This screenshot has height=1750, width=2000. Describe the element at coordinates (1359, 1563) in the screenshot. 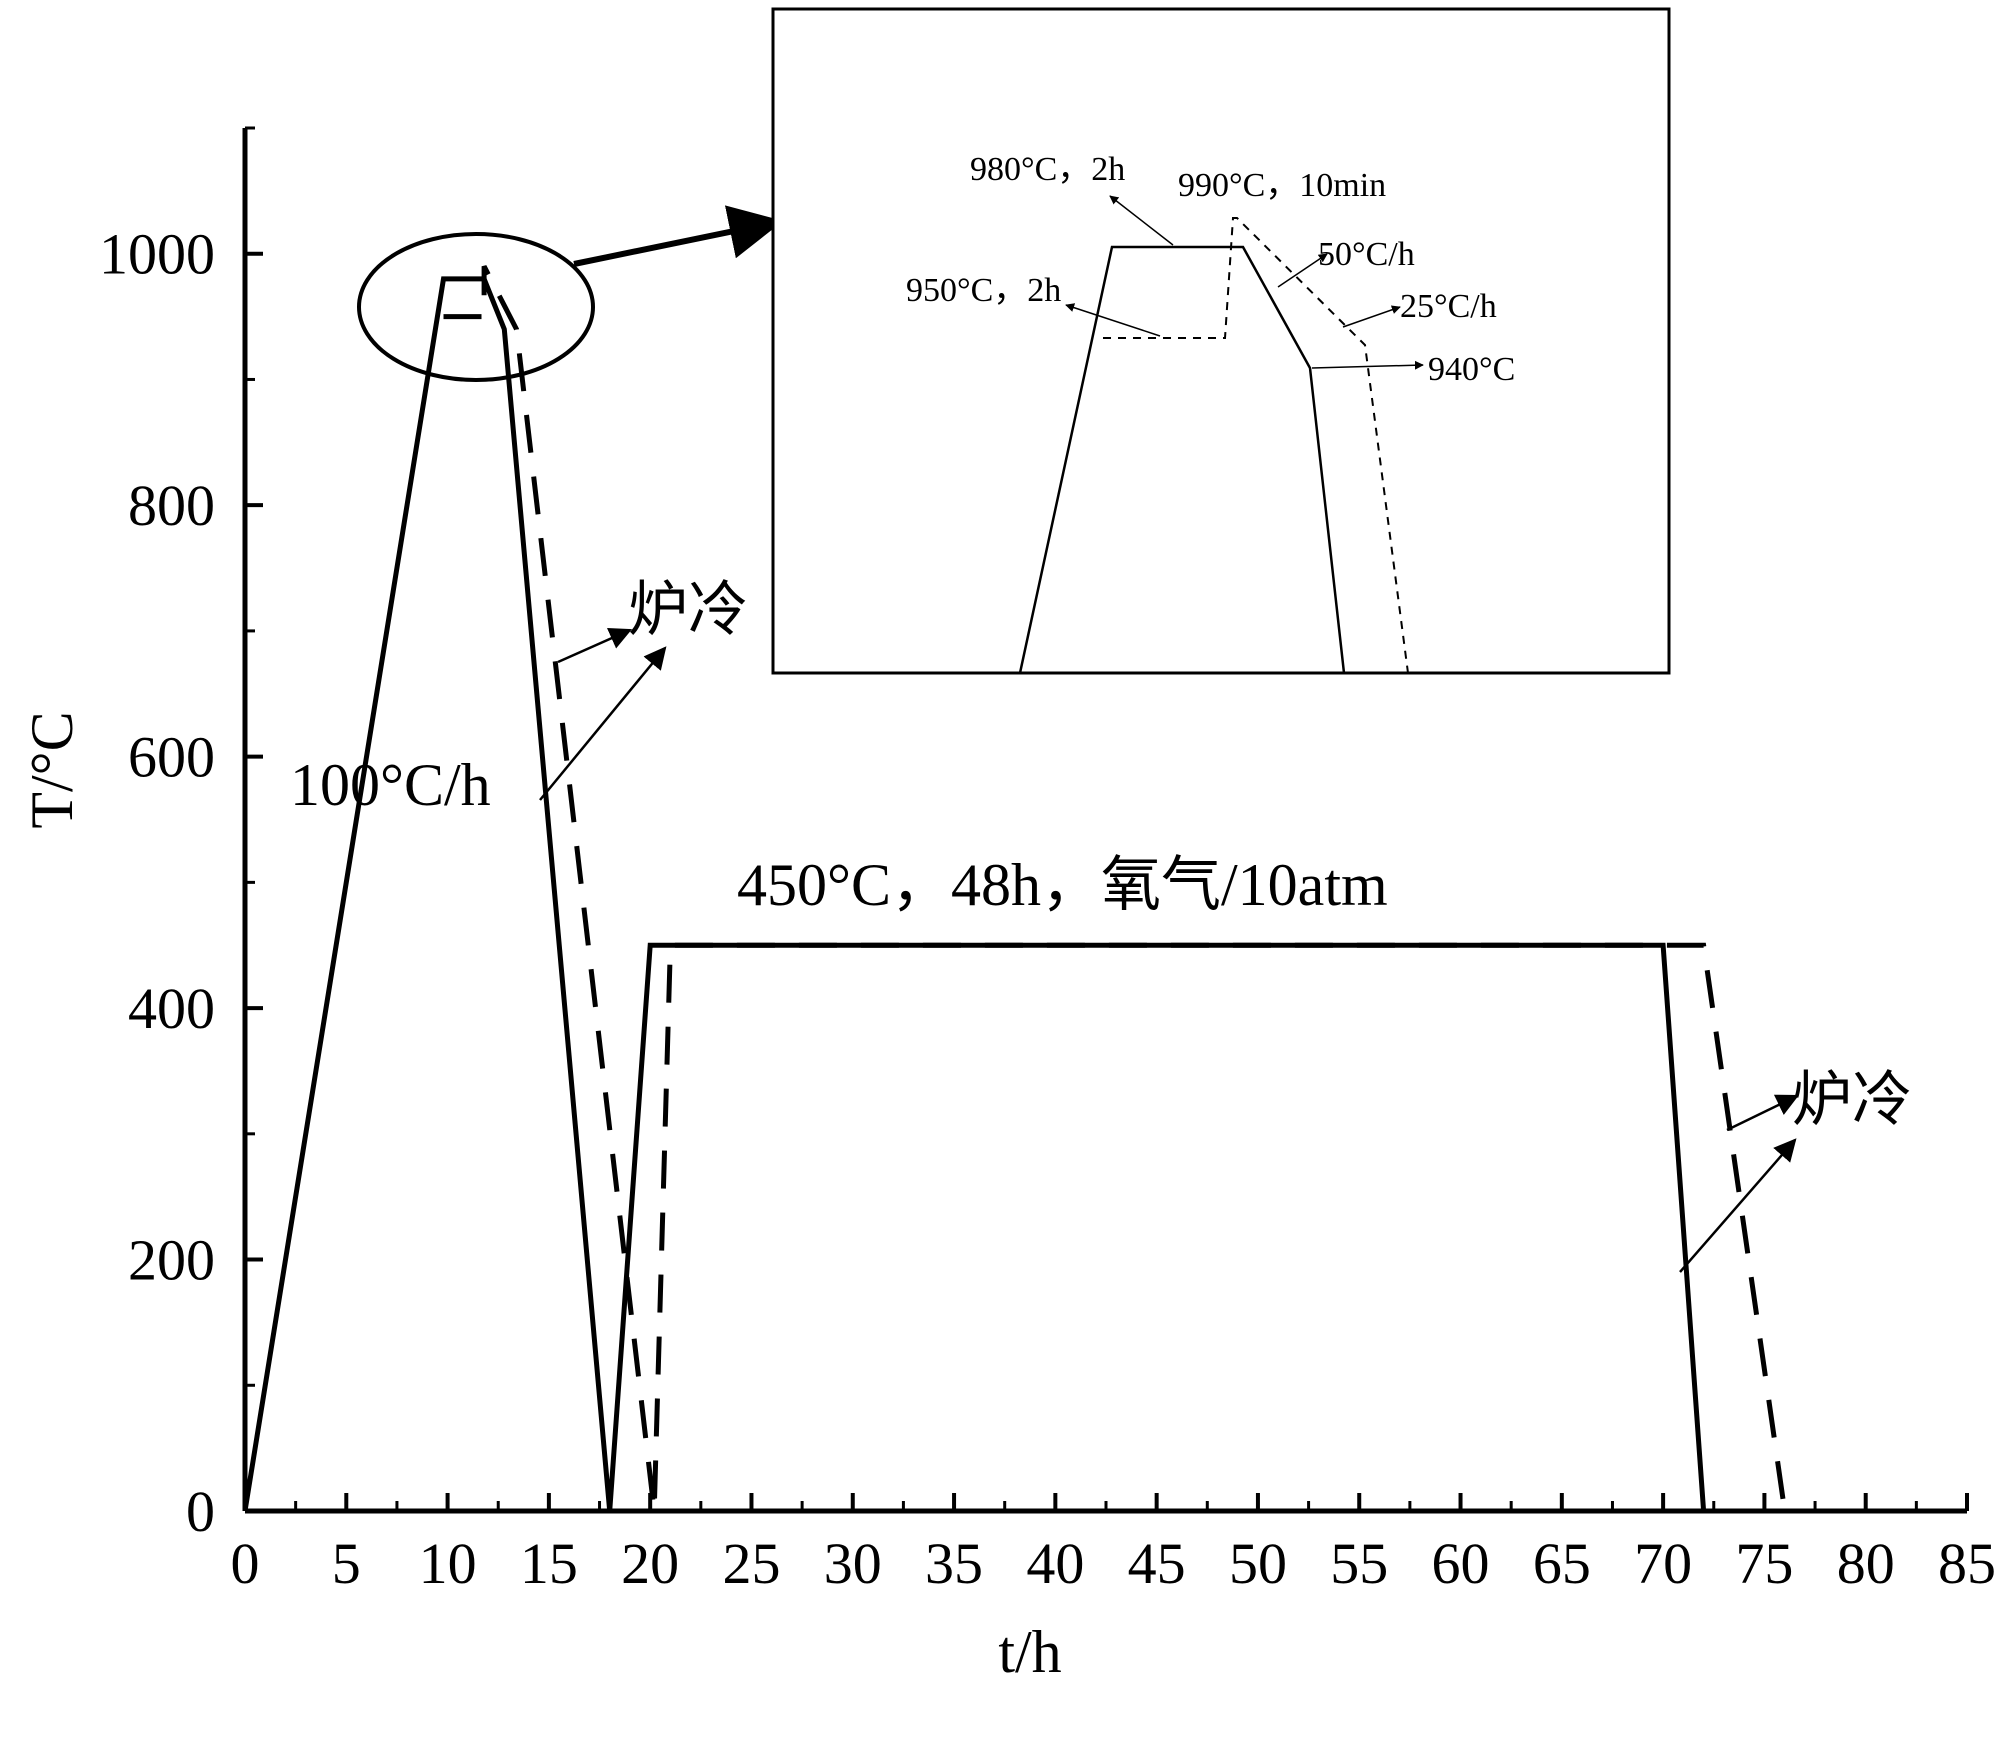

I see `x-tick-label: 55` at that location.